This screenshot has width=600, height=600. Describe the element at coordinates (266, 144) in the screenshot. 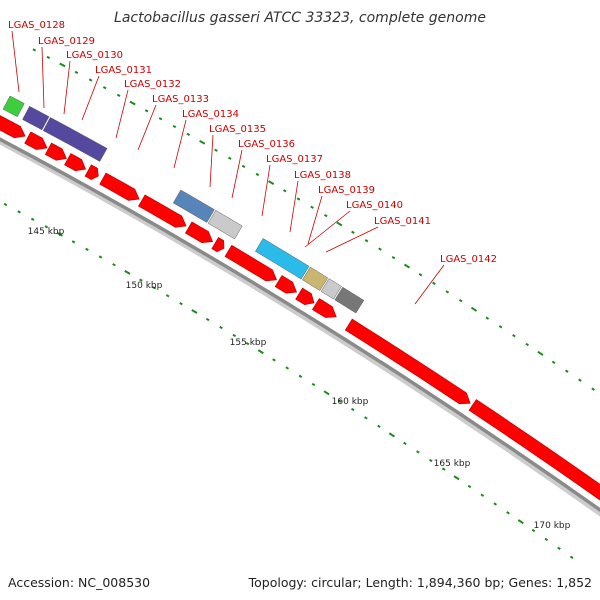

I see `gene-label: LGAS_0136` at that location.